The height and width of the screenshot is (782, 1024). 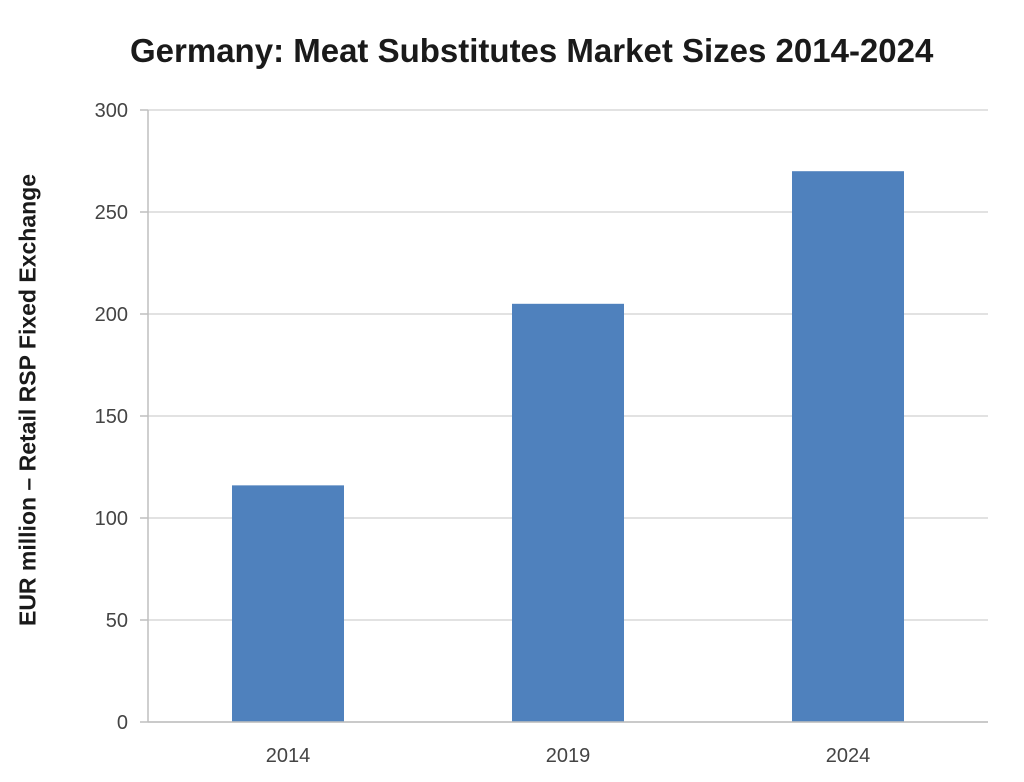 I want to click on x-tick-label: 2014, so click(x=288, y=756).